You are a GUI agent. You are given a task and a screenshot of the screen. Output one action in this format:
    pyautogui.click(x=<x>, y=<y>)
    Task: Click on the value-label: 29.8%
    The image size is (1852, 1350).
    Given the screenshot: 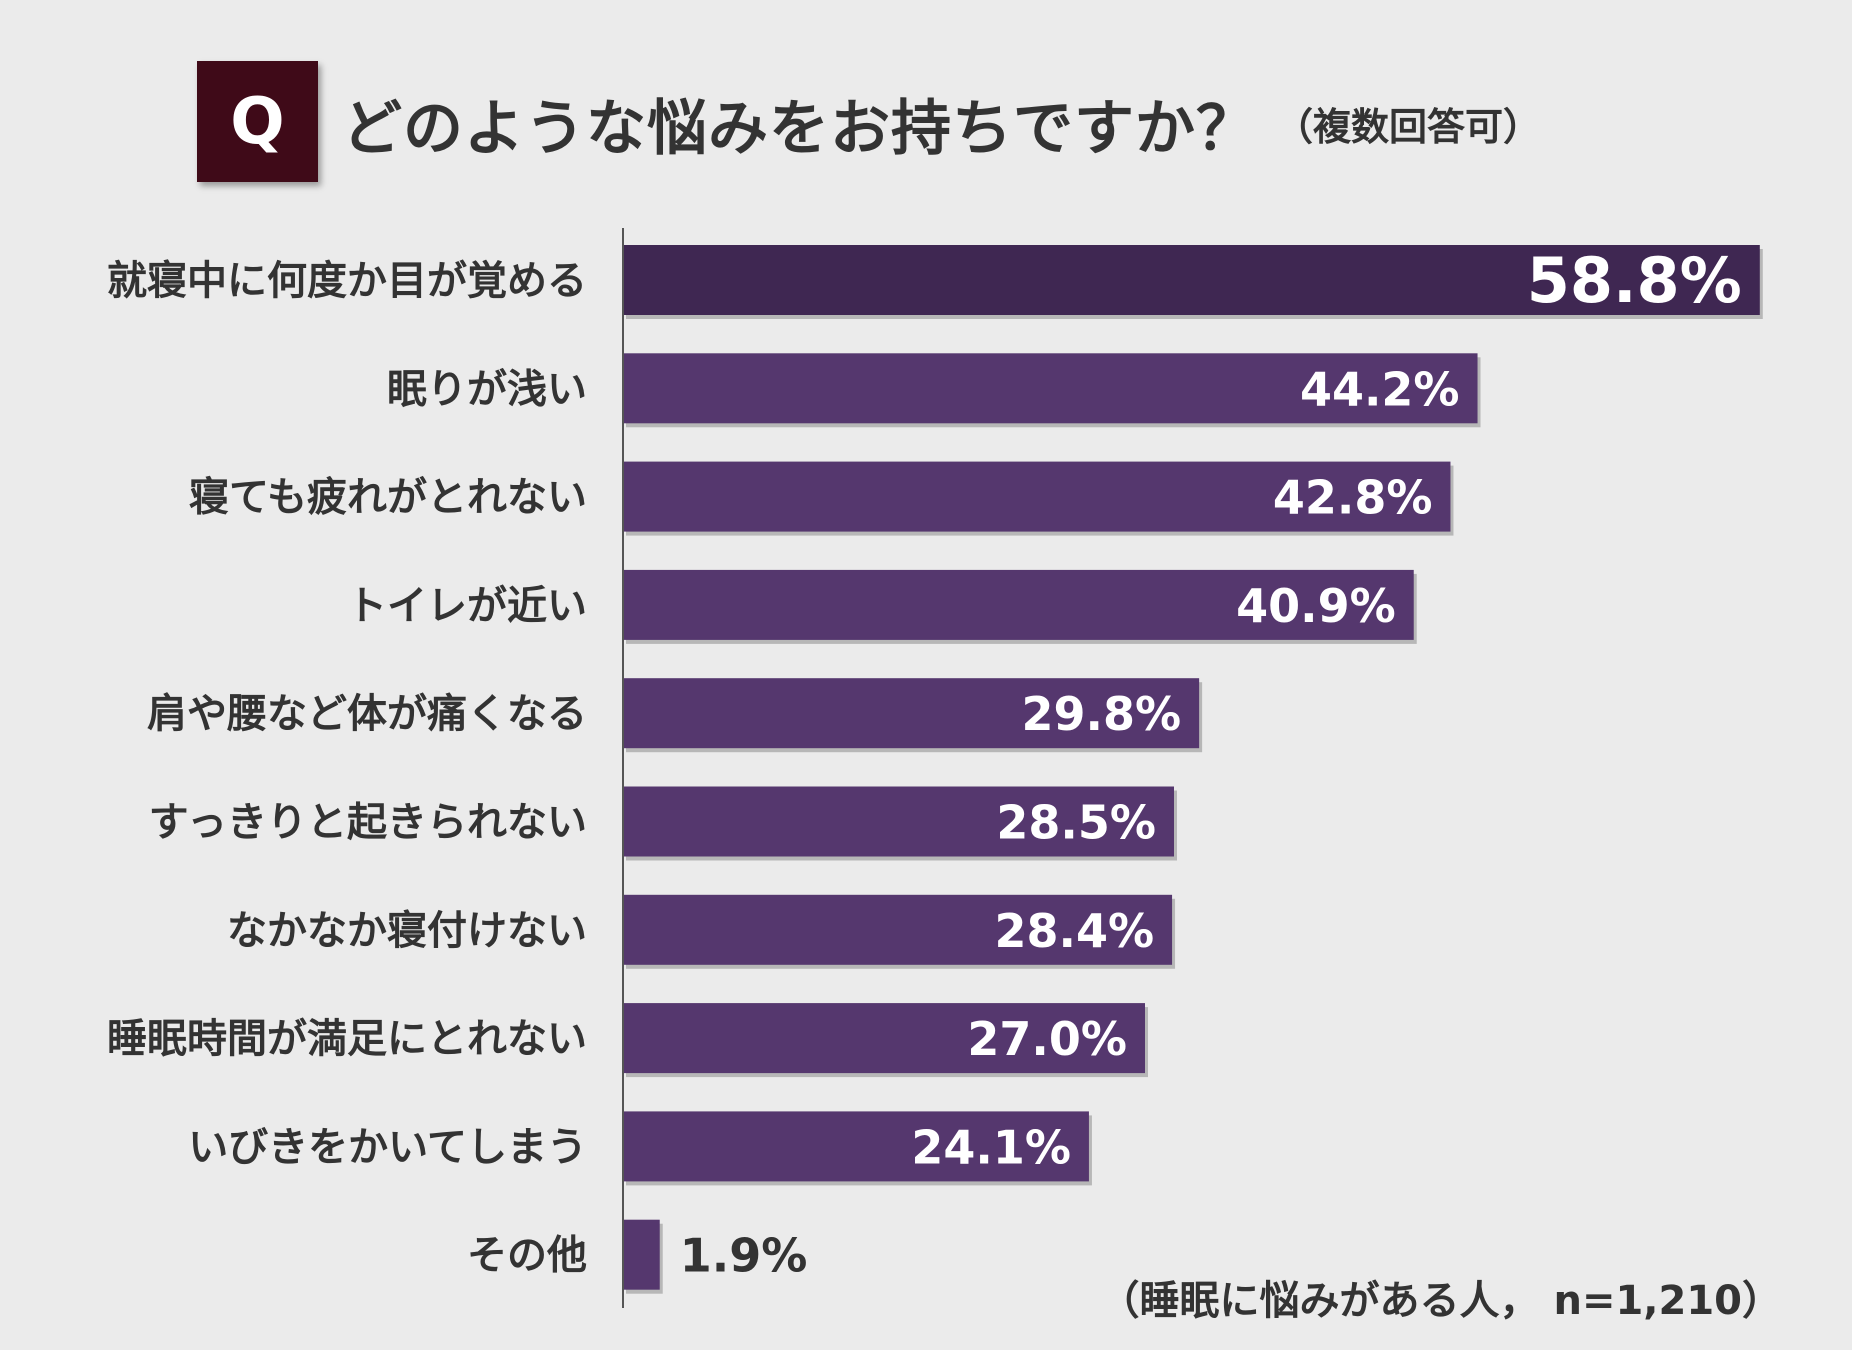 What is the action you would take?
    pyautogui.click(x=1102, y=714)
    